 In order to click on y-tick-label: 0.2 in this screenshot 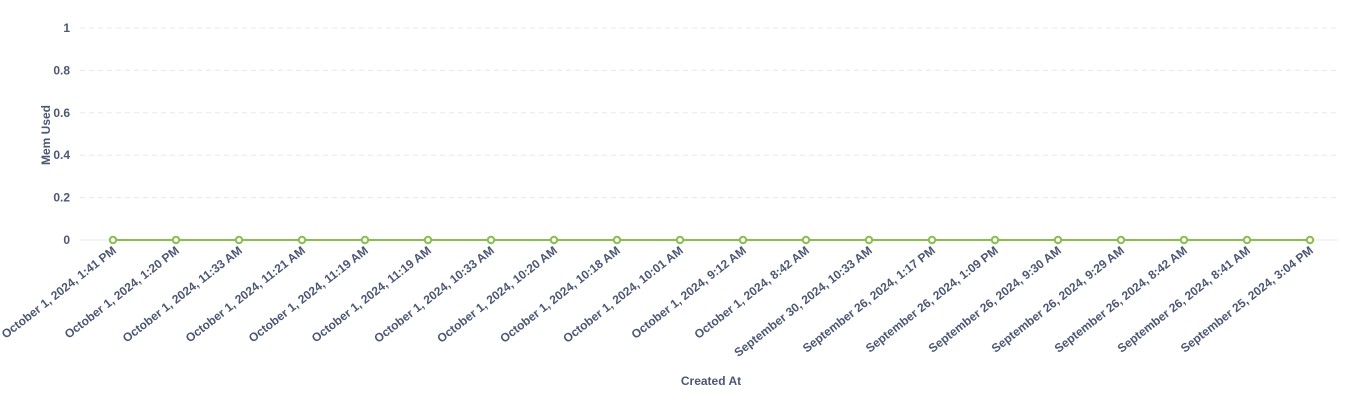, I will do `click(61, 198)`.